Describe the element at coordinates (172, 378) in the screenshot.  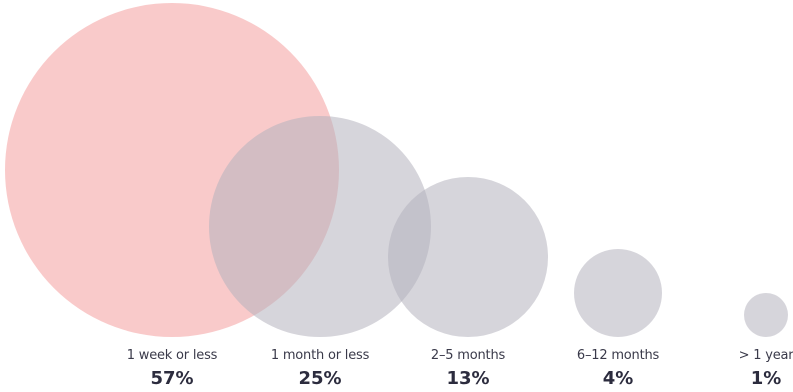
I see `value-label: 57%` at that location.